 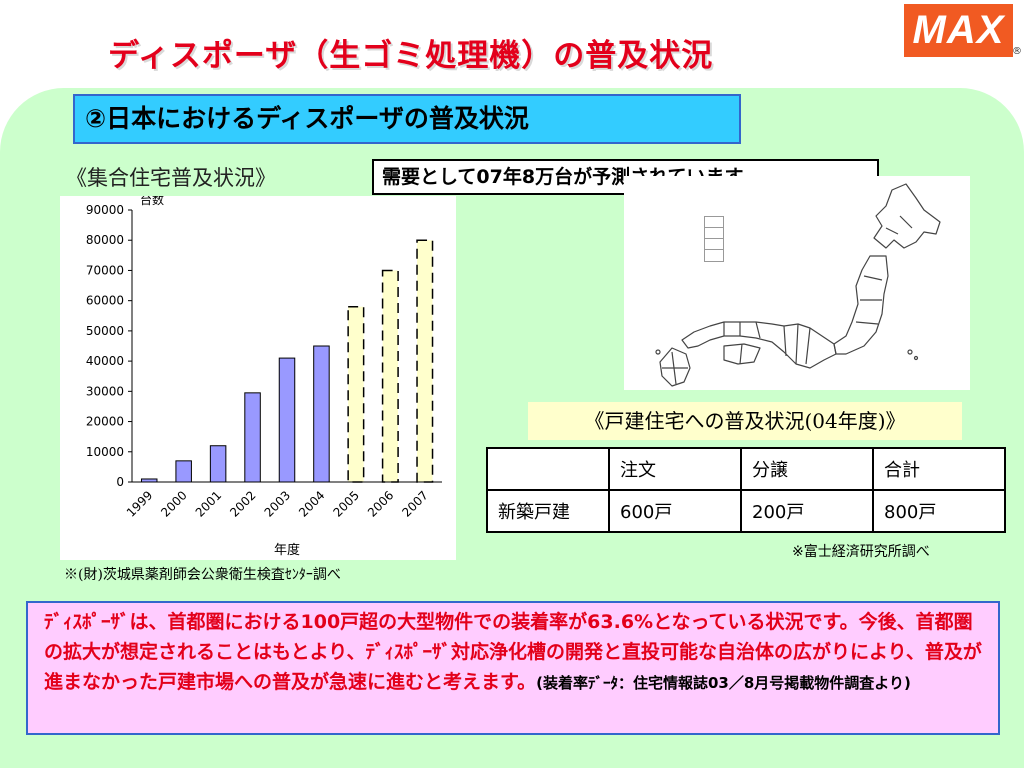 What do you see at coordinates (105, 361) in the screenshot?
I see `y-tick-label: 40000` at bounding box center [105, 361].